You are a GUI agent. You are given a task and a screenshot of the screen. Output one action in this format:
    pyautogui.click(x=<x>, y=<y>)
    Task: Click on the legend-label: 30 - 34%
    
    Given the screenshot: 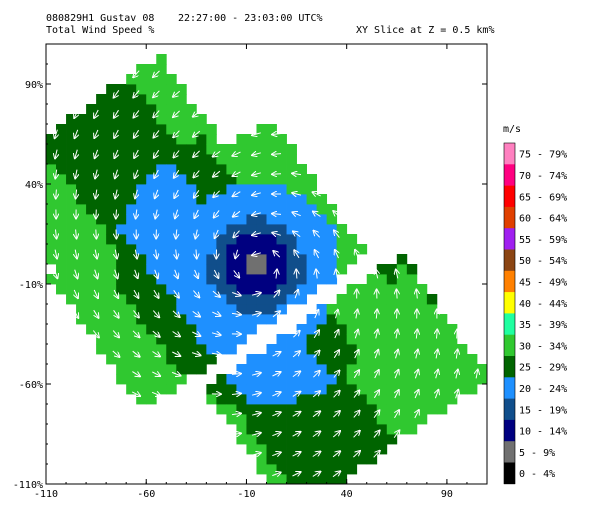 What is the action you would take?
    pyautogui.click(x=543, y=346)
    